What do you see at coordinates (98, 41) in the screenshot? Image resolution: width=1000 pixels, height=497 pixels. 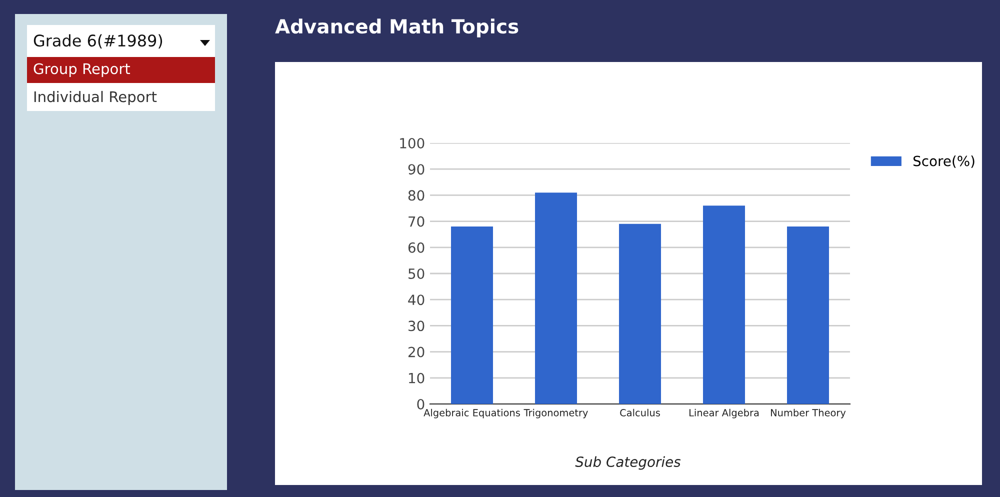 I see `text: Grade 6(#1989)` at bounding box center [98, 41].